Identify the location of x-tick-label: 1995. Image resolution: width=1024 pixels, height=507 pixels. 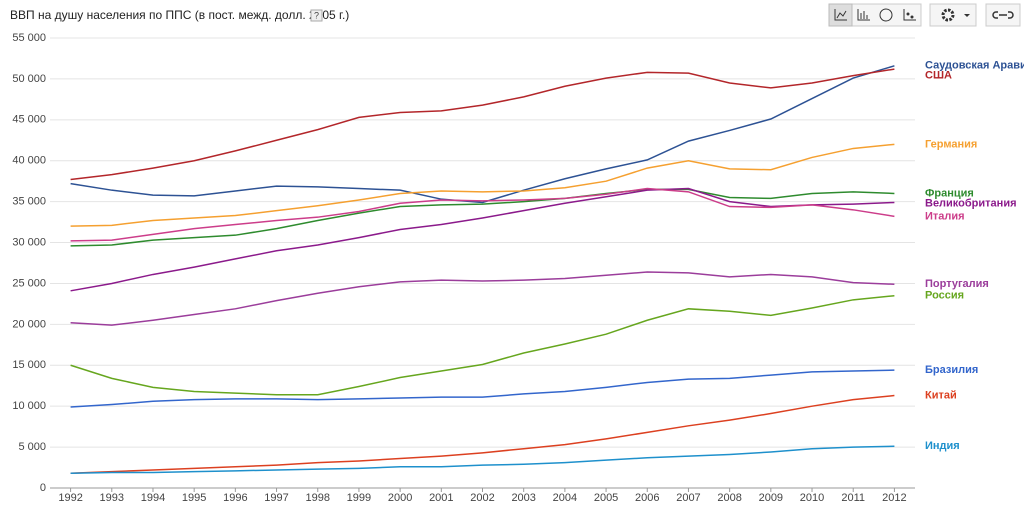
(194, 498).